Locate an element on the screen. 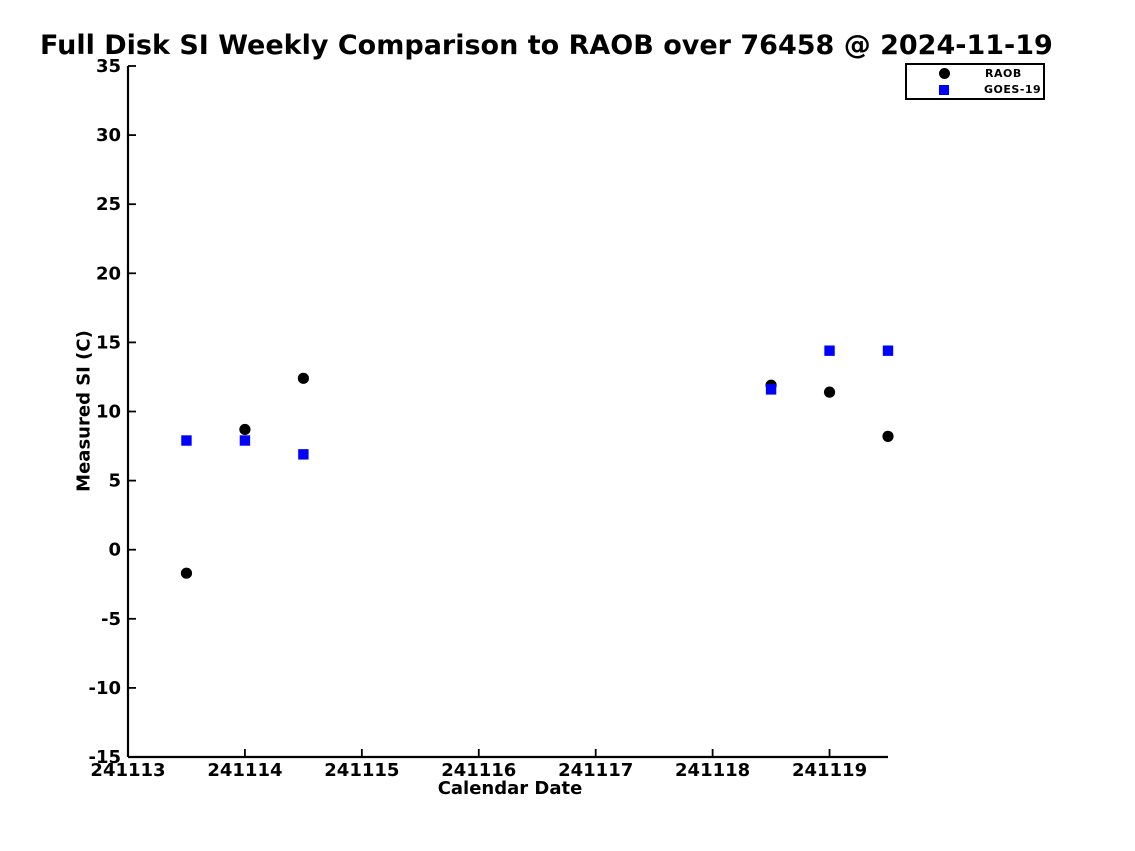 This screenshot has height=851, width=1135. legend-item-goes19: GOES-19 is located at coordinates (975, 89).